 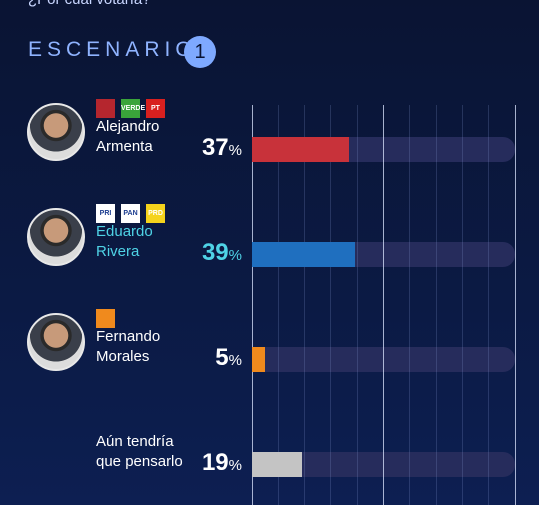 What do you see at coordinates (128, 136) in the screenshot?
I see `category-label: Alejandro Armenta` at bounding box center [128, 136].